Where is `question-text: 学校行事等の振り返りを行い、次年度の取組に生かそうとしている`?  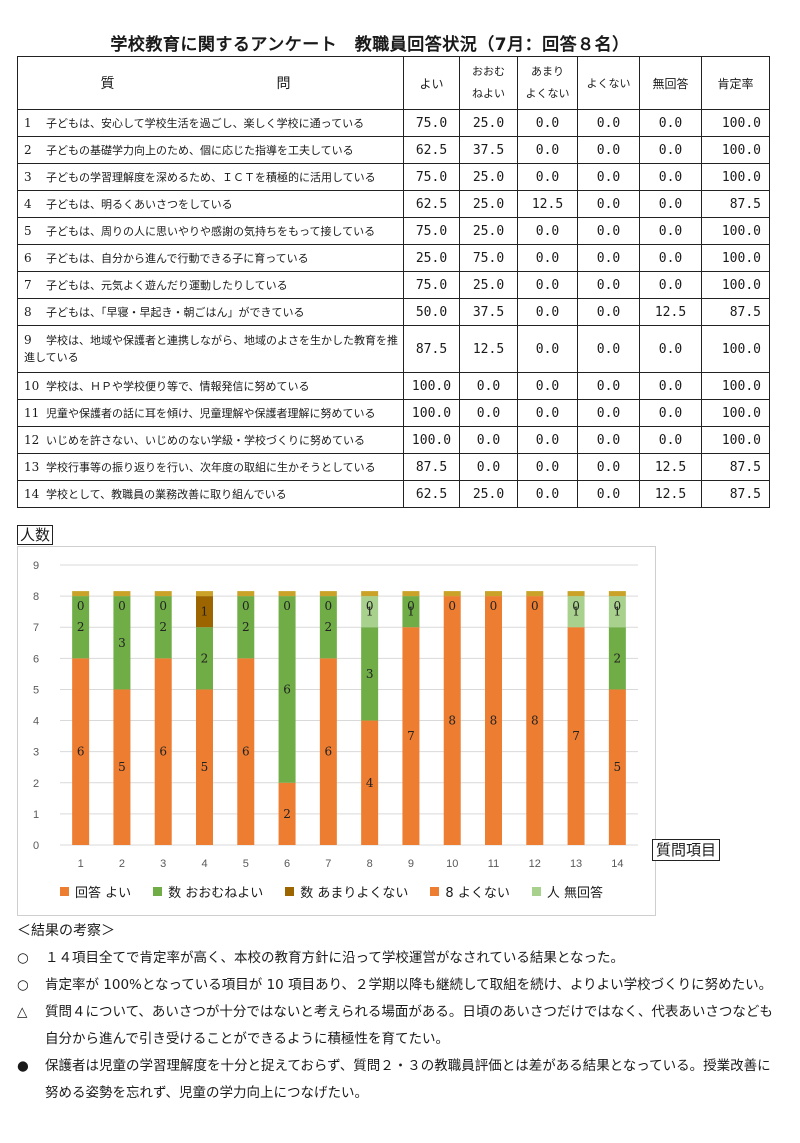 question-text: 学校行事等の振り返りを行い、次年度の取組に生かそうとしている is located at coordinates (211, 467).